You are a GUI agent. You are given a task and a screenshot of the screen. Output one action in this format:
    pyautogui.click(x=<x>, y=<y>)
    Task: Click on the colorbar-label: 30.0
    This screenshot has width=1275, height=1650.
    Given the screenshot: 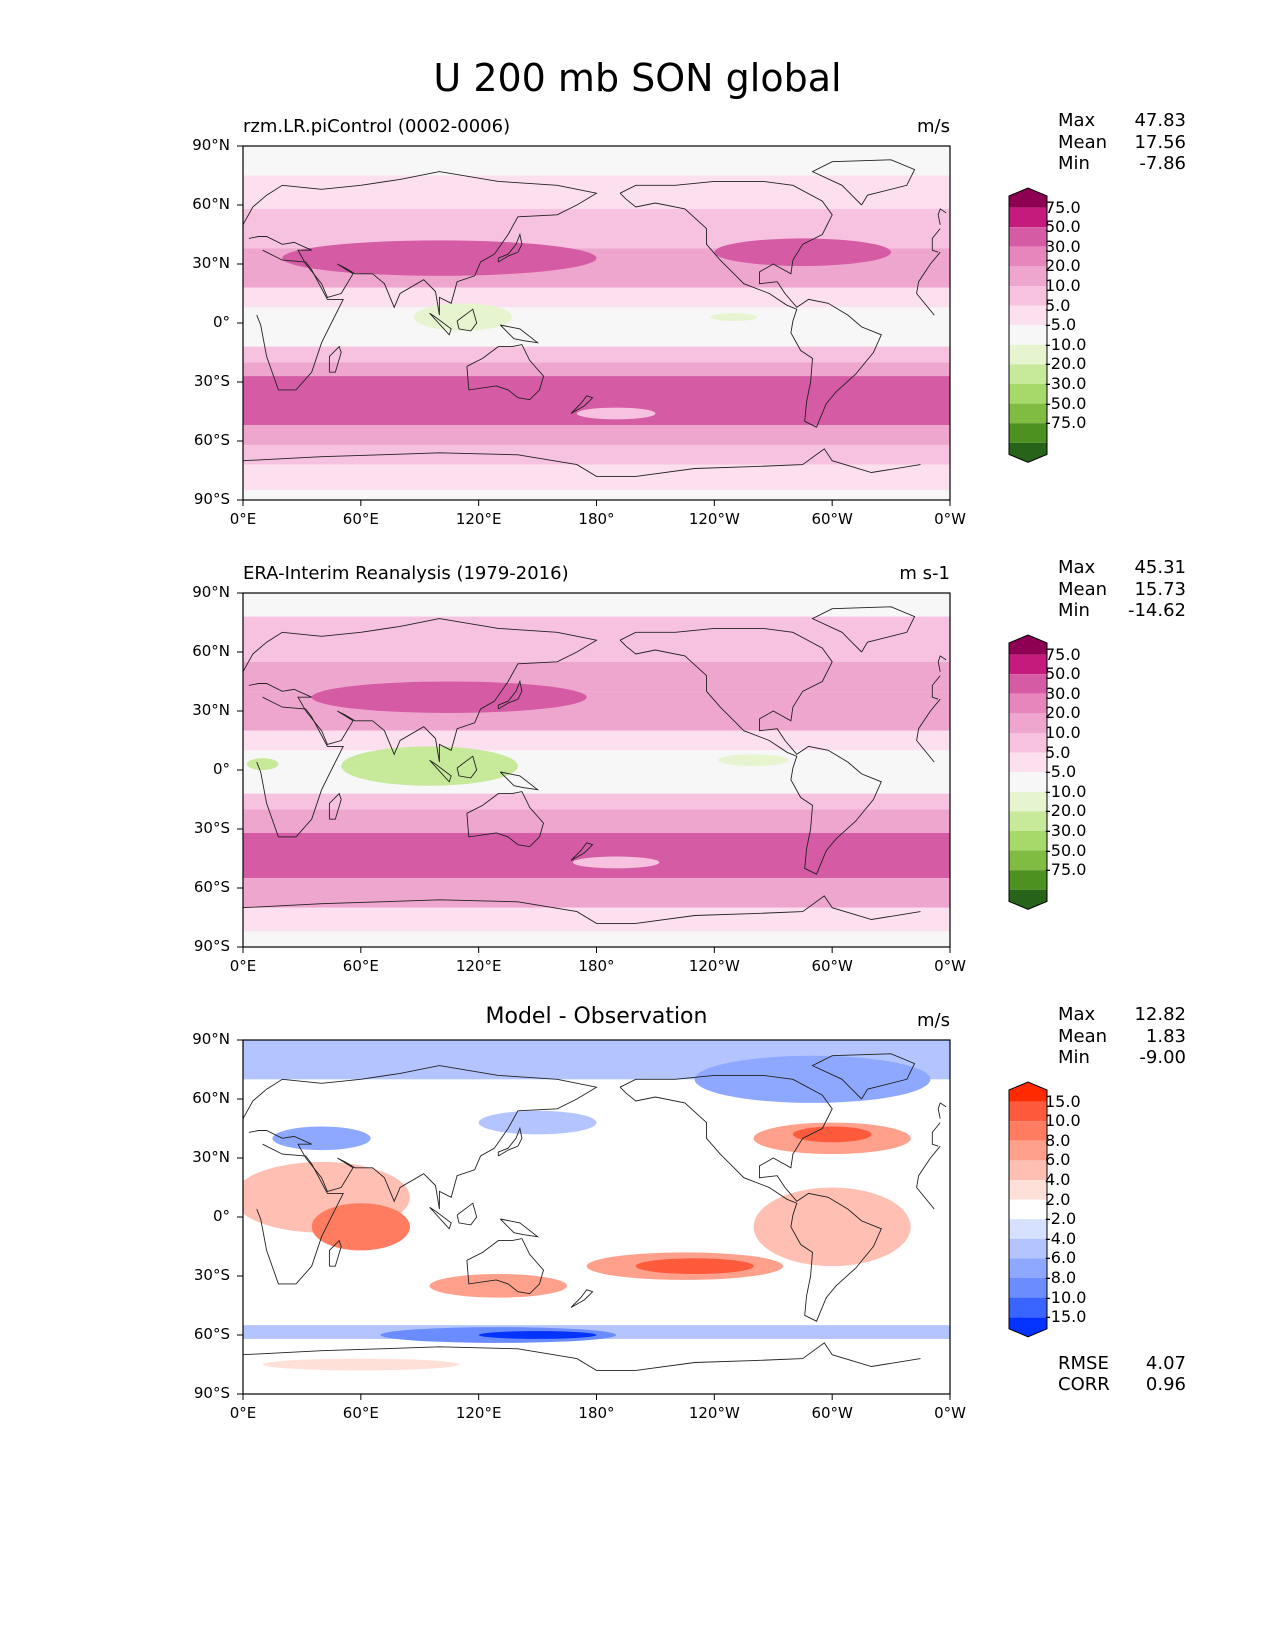 What is the action you would take?
    pyautogui.click(x=1063, y=693)
    